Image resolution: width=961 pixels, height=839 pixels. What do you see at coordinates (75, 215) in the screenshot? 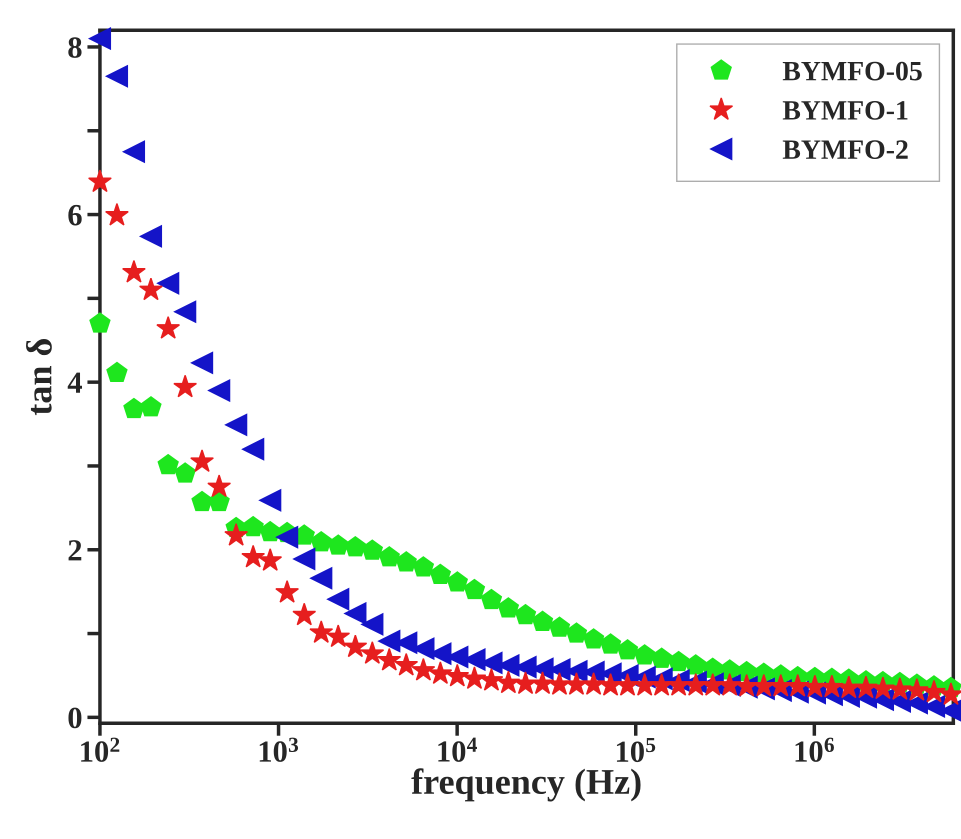
I see `y-tick-label: 6` at bounding box center [75, 215].